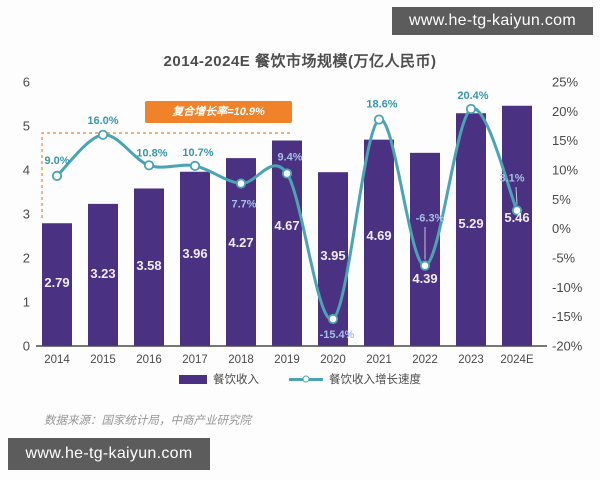 The image size is (600, 480). I want to click on source-note: 数据来源：国家统计局，中商产业研究院, so click(147, 421).